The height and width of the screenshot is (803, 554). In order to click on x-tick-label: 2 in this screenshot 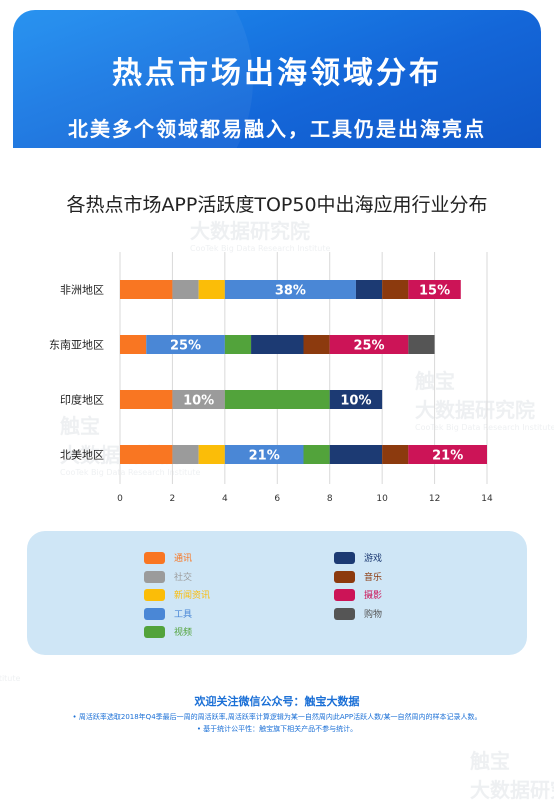, I will do `click(173, 499)`.